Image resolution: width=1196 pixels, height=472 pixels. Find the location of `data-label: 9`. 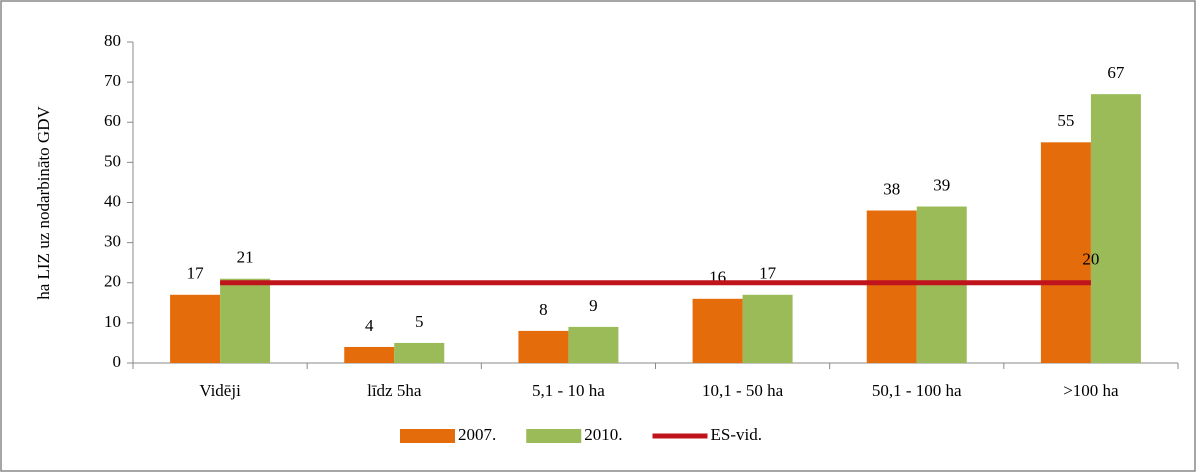

data-label: 9 is located at coordinates (593, 305).